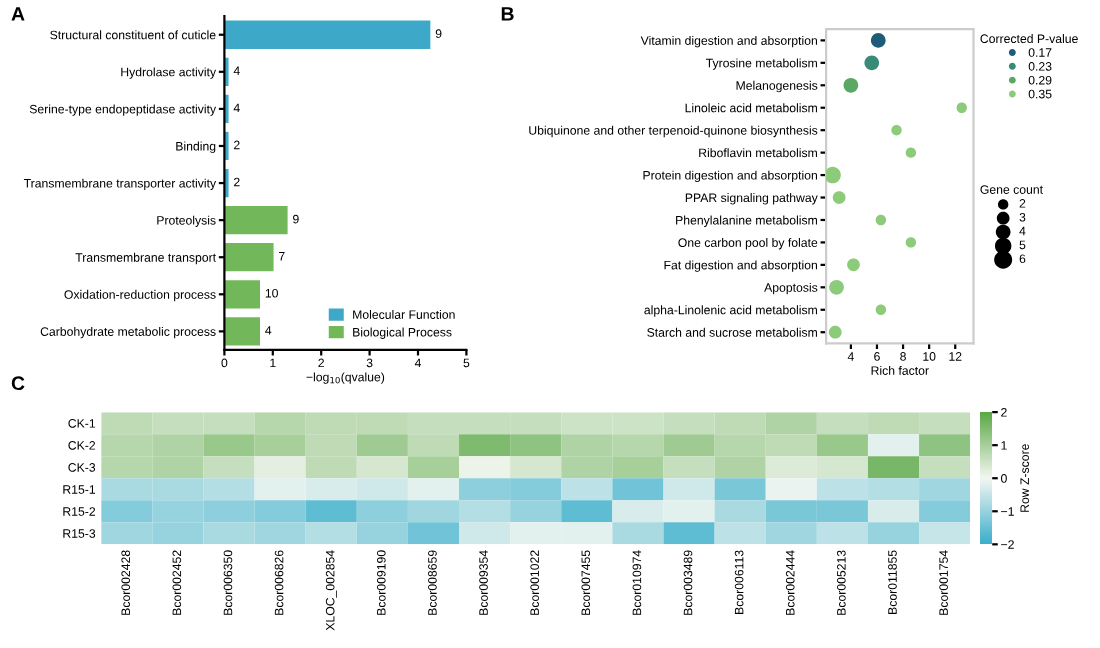  Describe the element at coordinates (18, 383) in the screenshot. I see `text: C` at that location.